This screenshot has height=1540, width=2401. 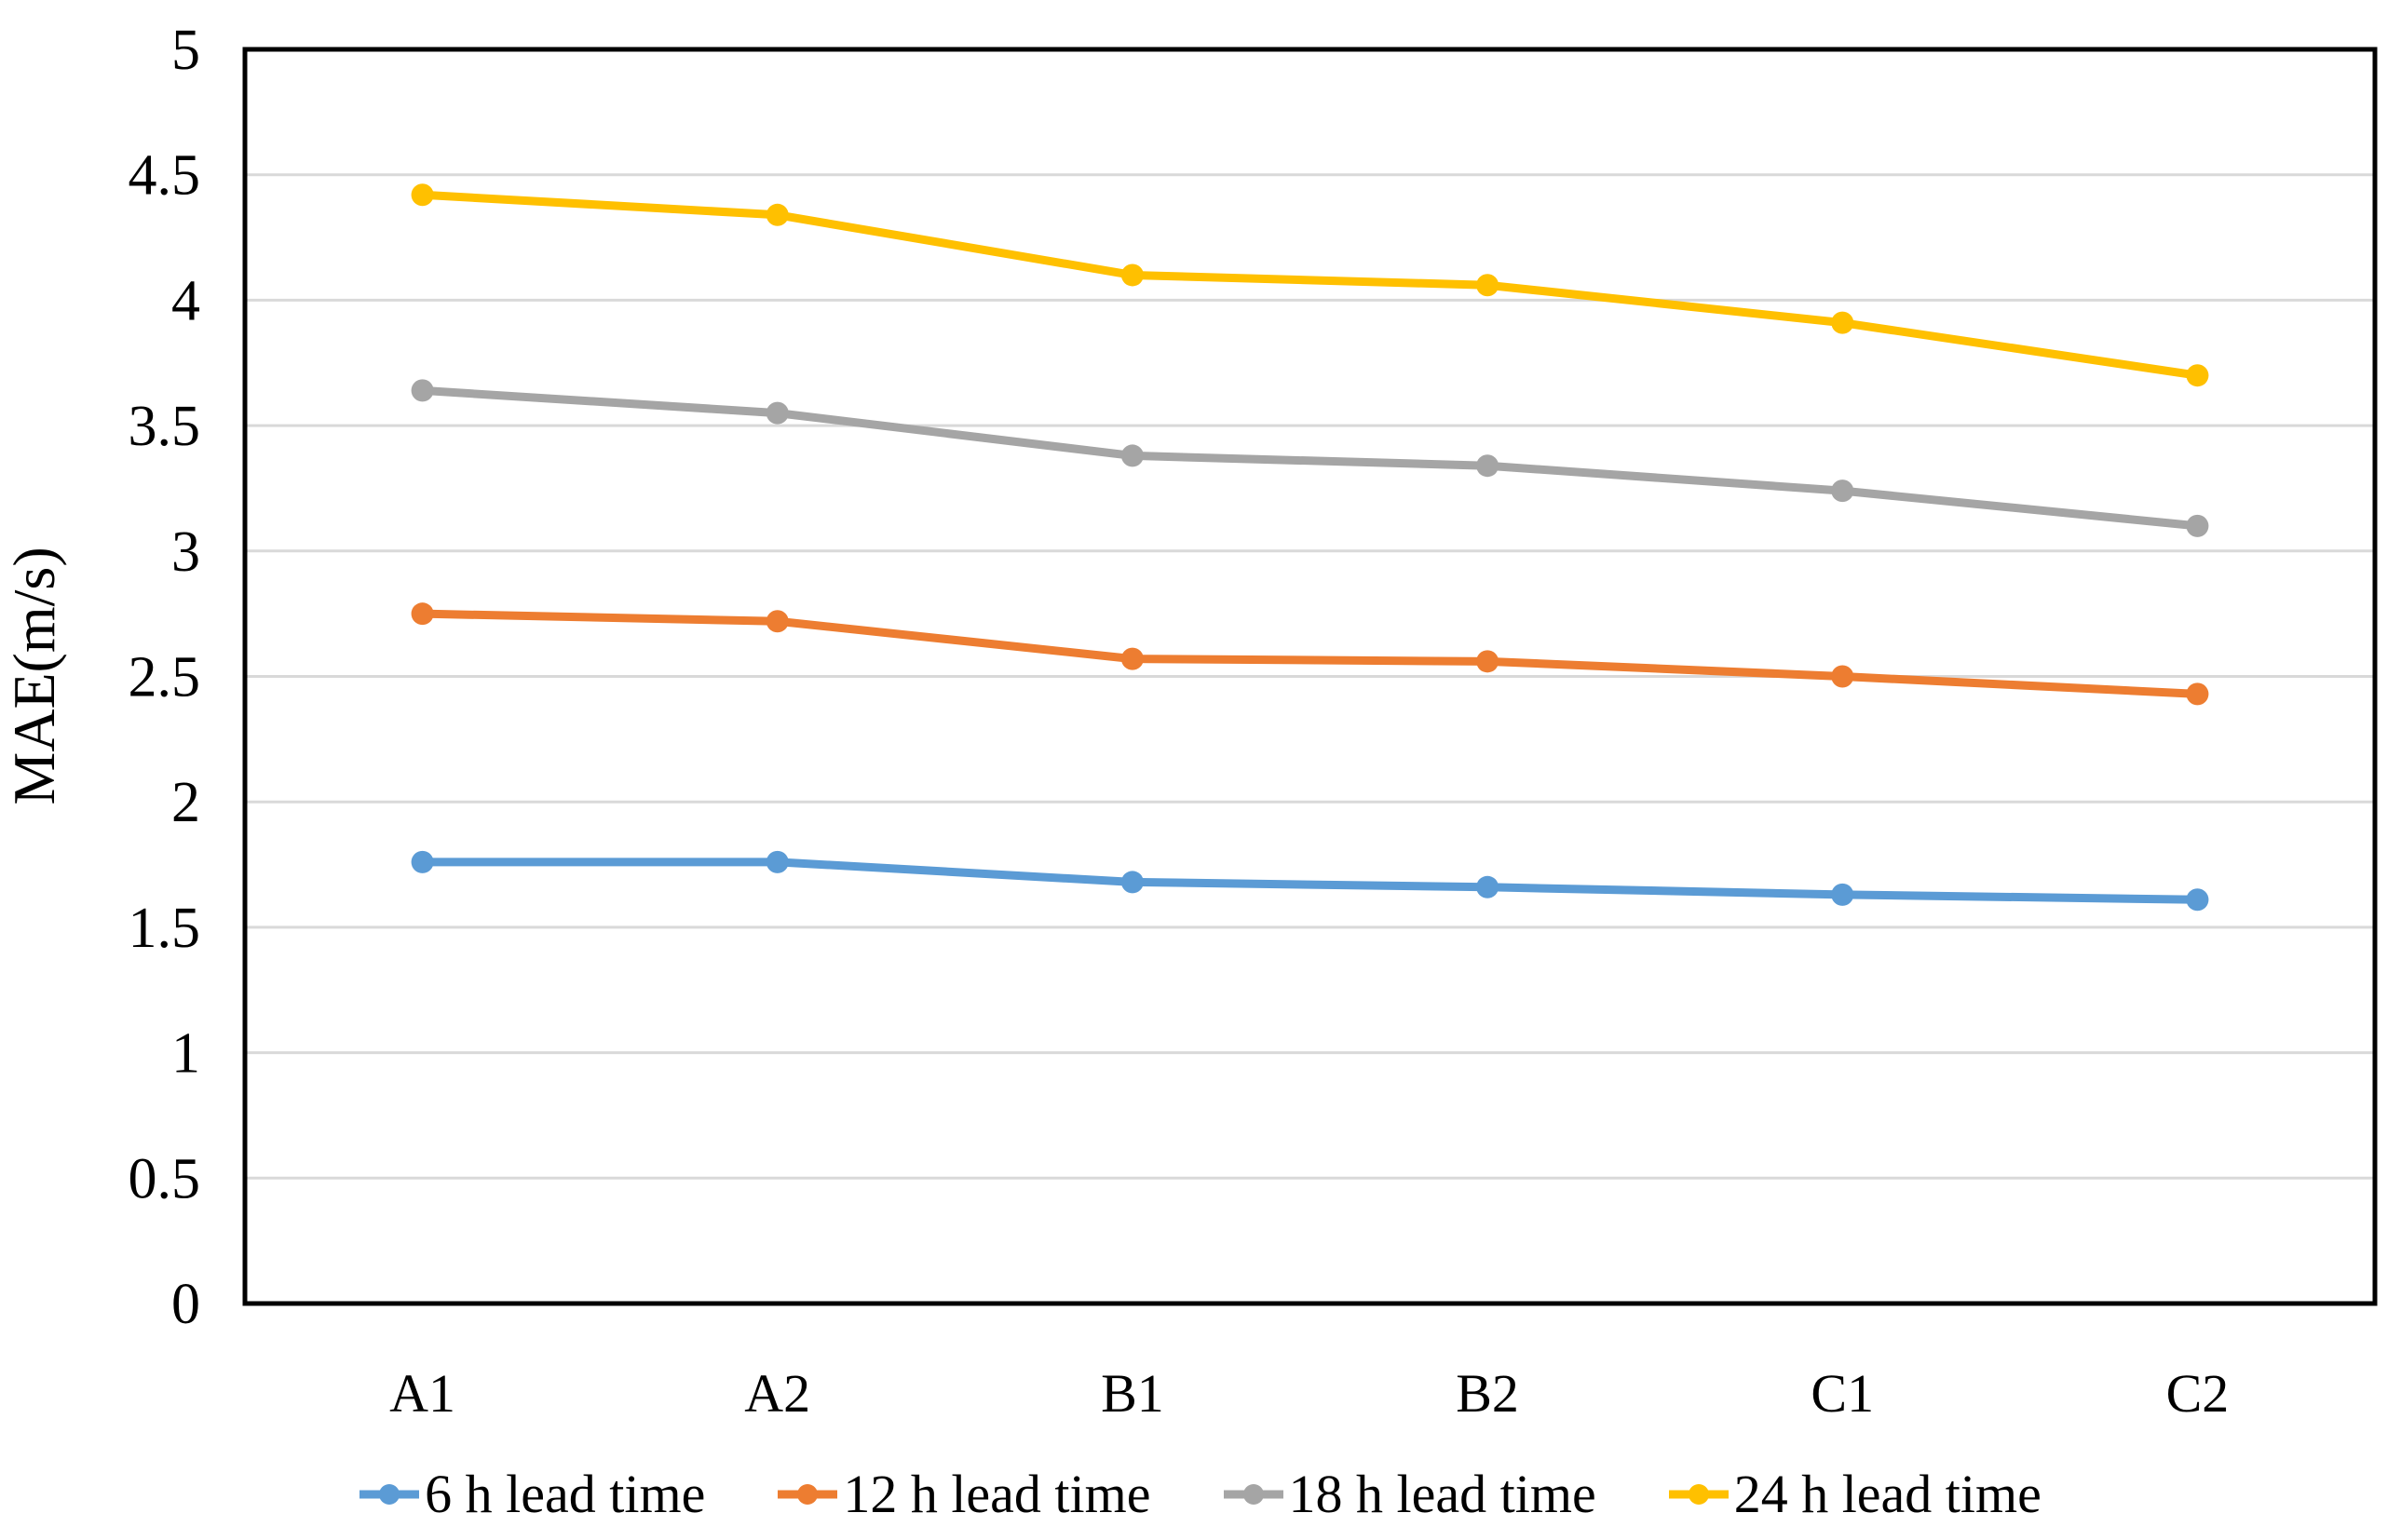 What do you see at coordinates (1842, 677) in the screenshot?
I see `data-point-12-h-lead-time-C1` at bounding box center [1842, 677].